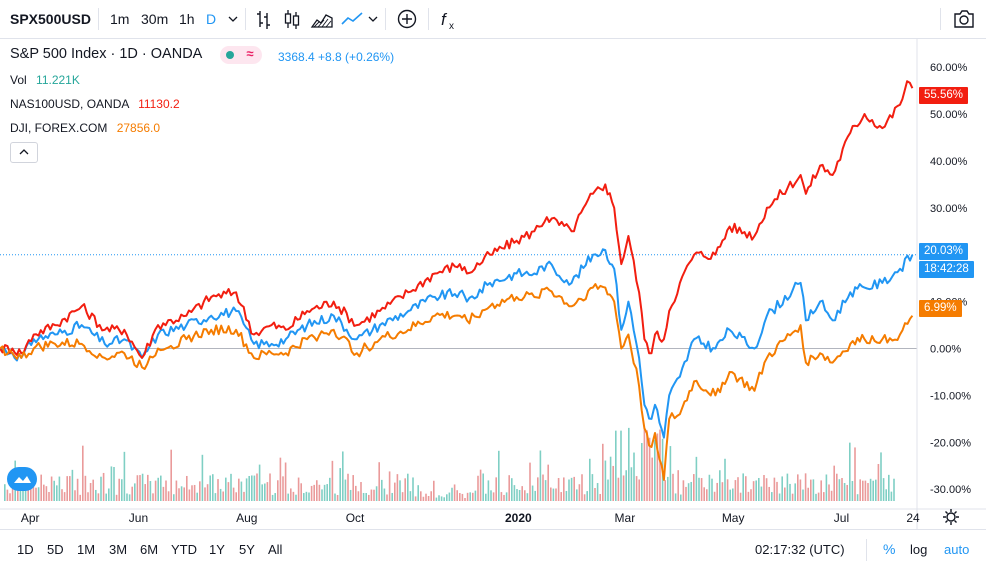  Describe the element at coordinates (964, 19) in the screenshot. I see `camera-icon` at that location.